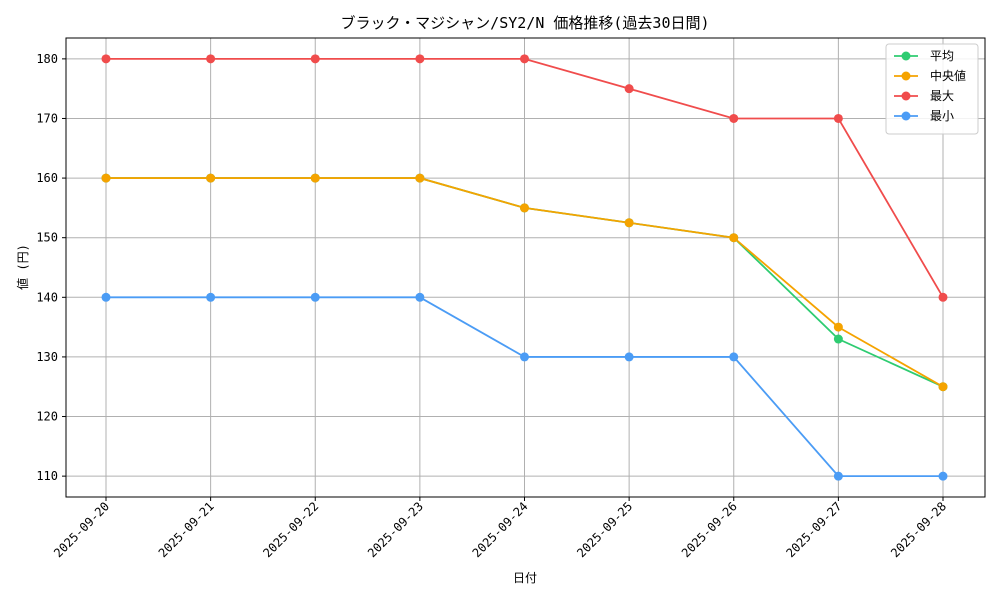 Image resolution: width=1000 pixels, height=600 pixels. What do you see at coordinates (814, 529) in the screenshot?
I see `x-tick-label: 2025-09-27` at bounding box center [814, 529].